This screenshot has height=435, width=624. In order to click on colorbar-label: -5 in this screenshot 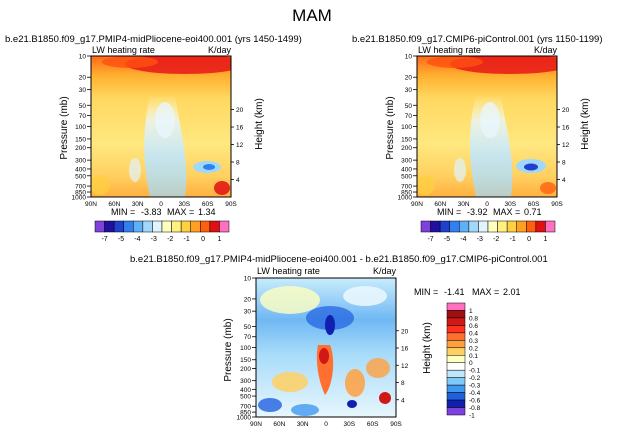, I will do `click(121, 239)`.